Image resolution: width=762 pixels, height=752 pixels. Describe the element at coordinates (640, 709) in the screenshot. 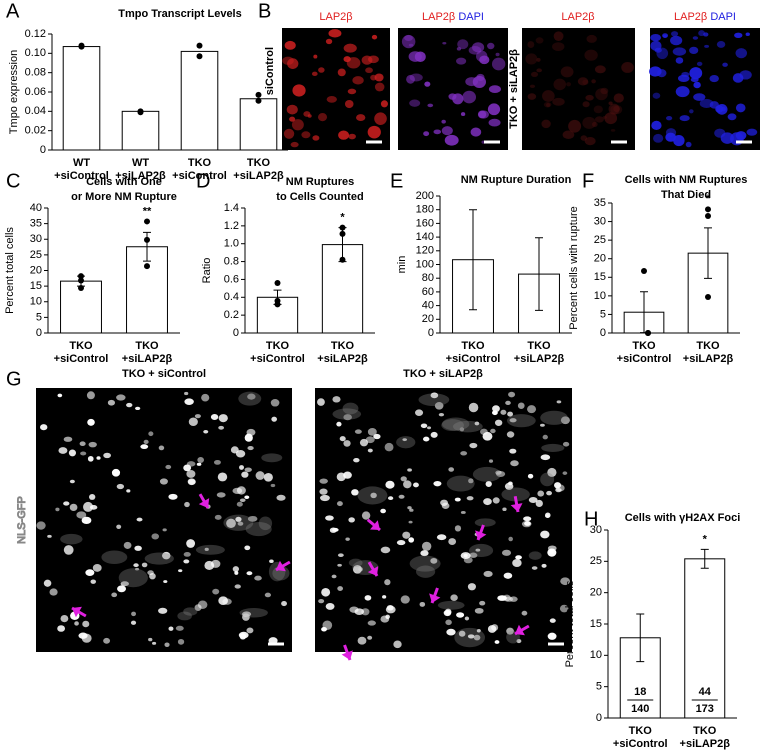

I see `fraction: 140` at that location.